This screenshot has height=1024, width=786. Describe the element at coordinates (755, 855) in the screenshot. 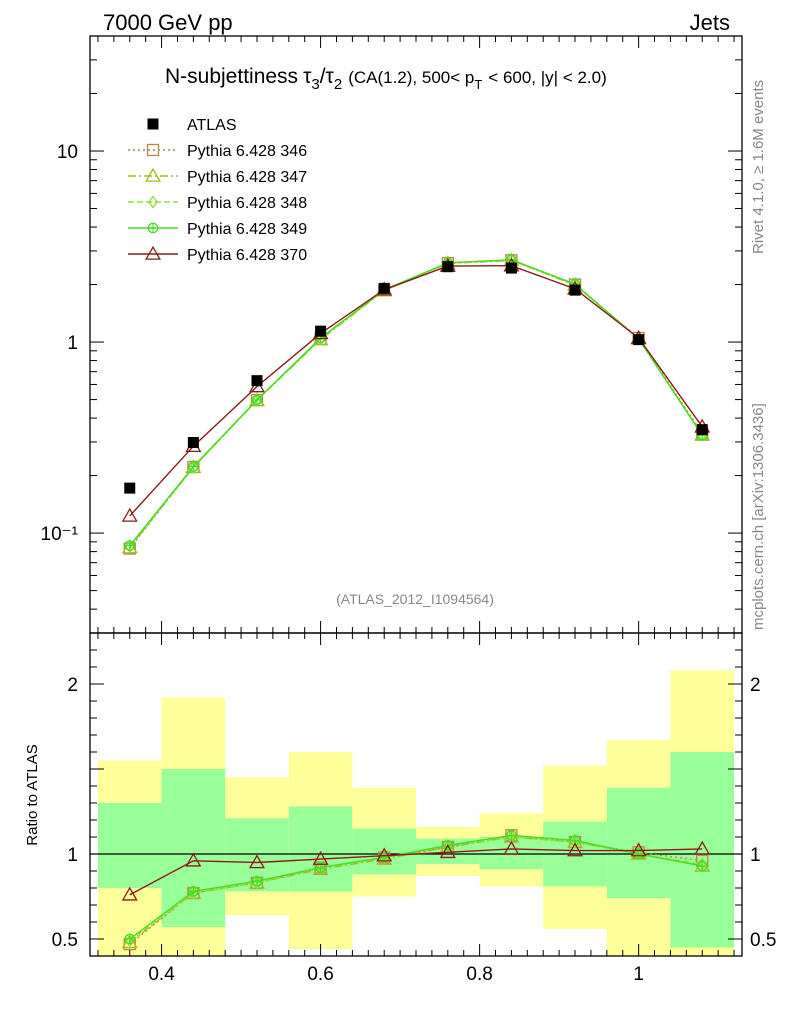

I see `ratio-y-tick-label-right: 1` at that location.